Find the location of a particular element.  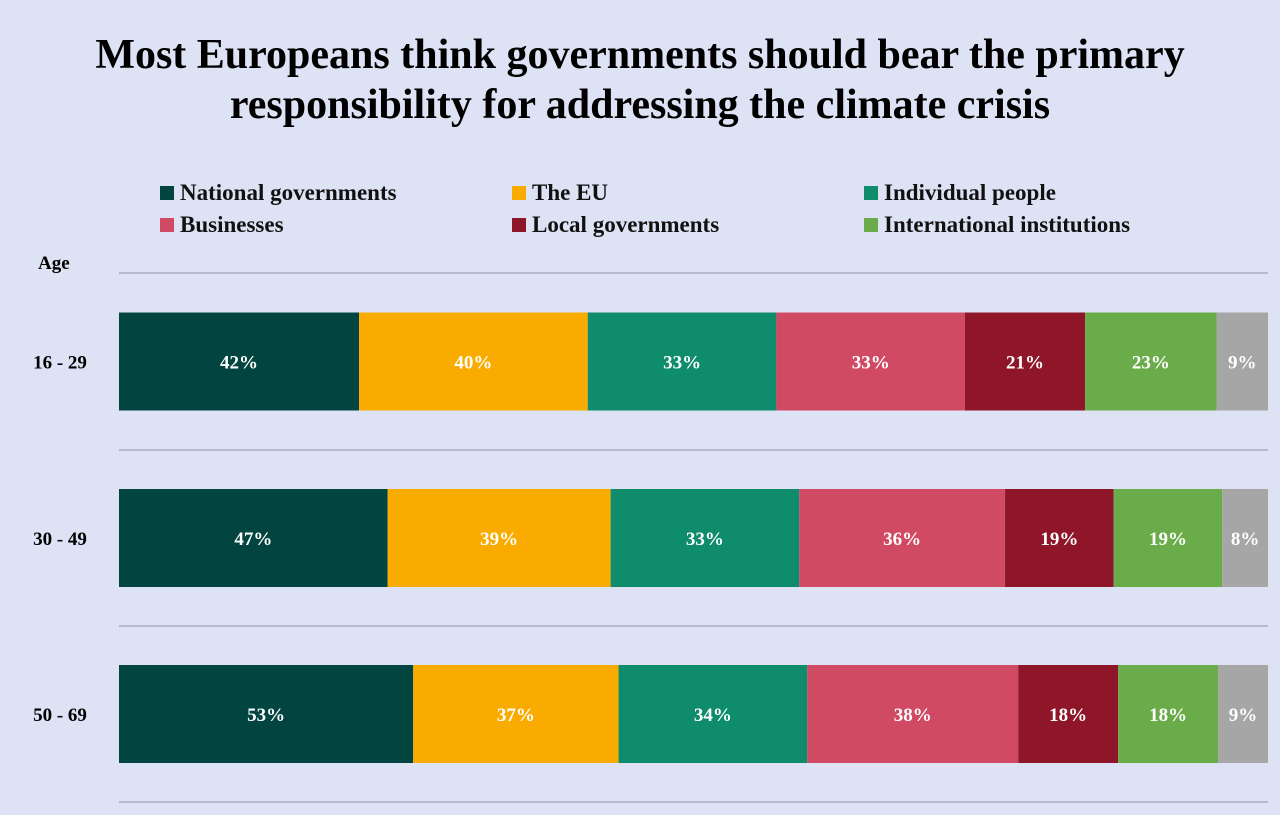

data-label: 21% is located at coordinates (1025, 363).